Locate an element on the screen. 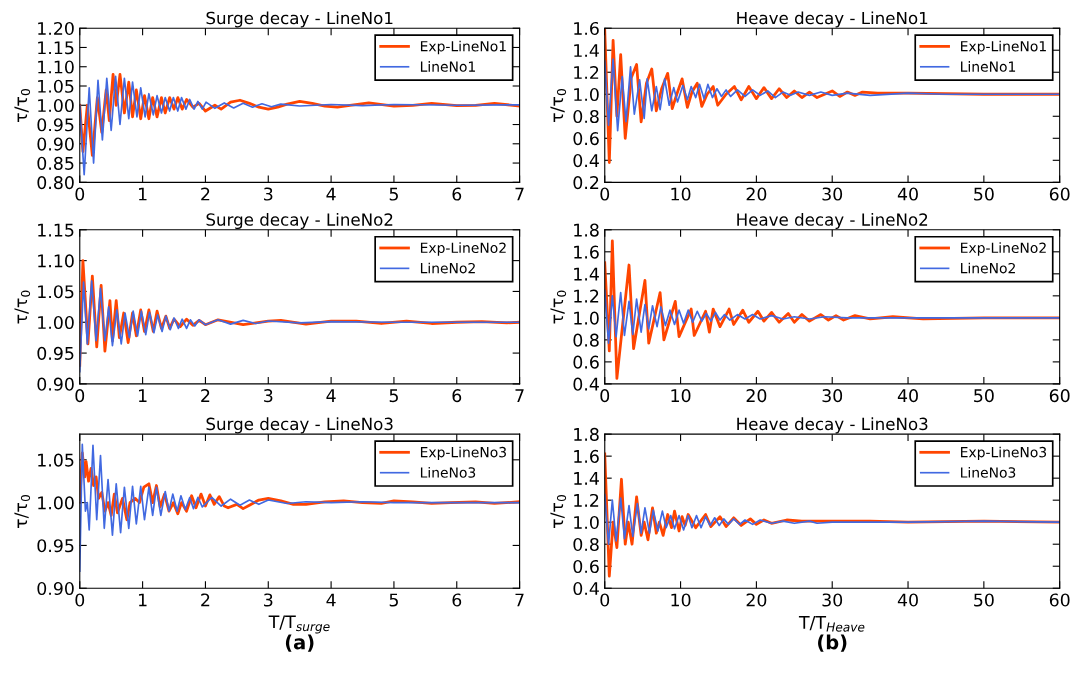 This screenshot has height=688, width=1078. chart-title: Surge decay - LineNo3 is located at coordinates (299, 425).